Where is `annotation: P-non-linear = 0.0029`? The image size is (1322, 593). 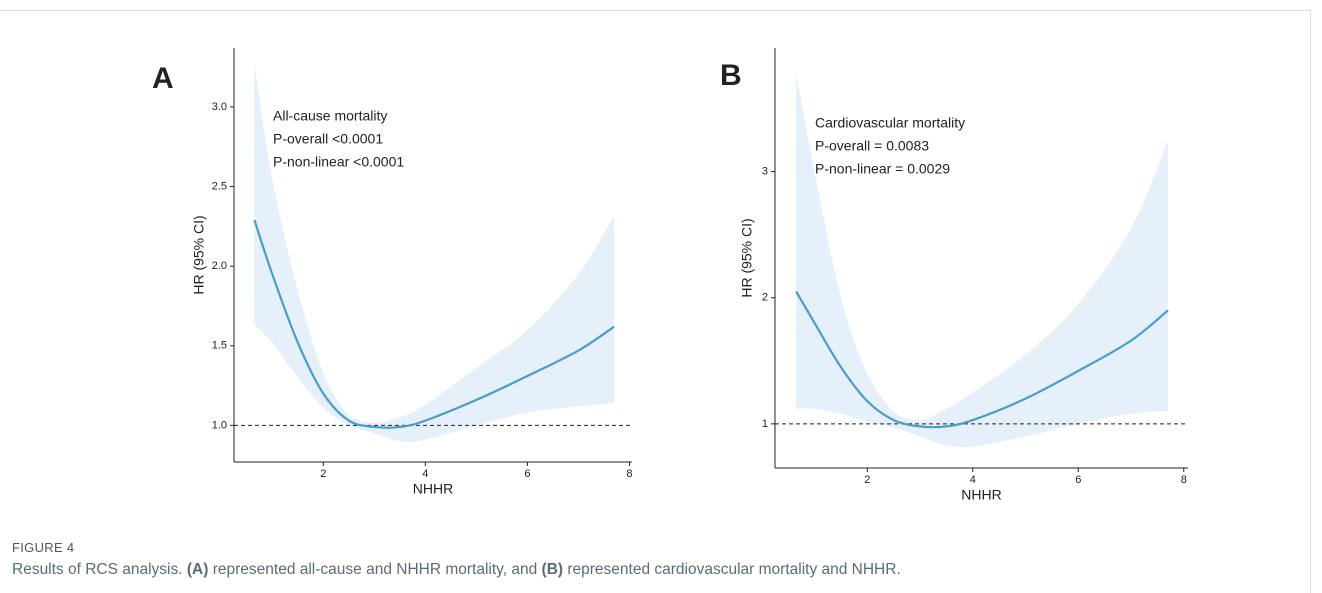
annotation: P-non-linear = 0.0029 is located at coordinates (882, 169).